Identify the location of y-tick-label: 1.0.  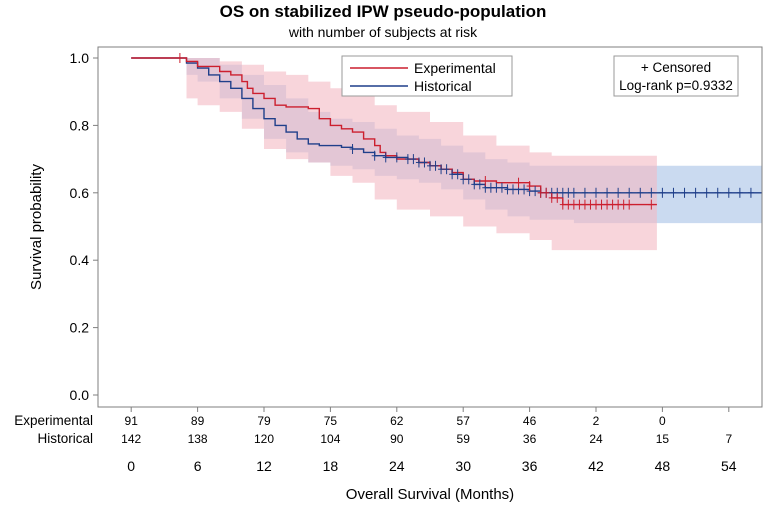
(80, 58).